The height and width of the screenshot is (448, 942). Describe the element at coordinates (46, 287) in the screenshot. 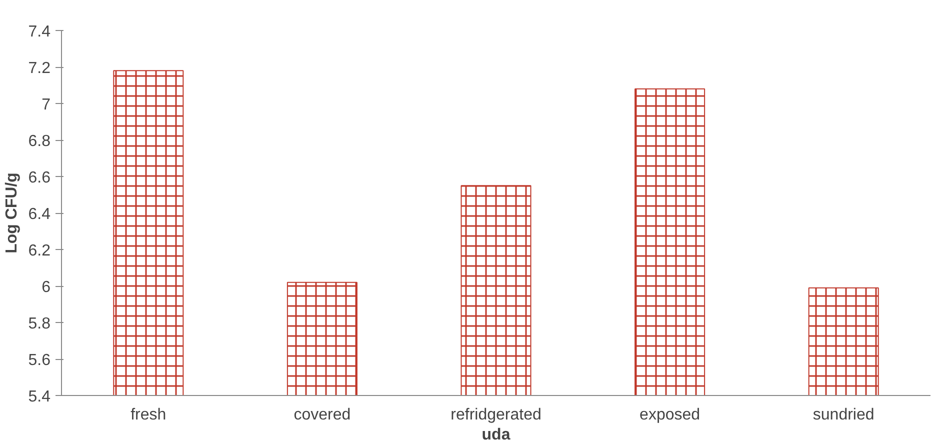

I see `y-tick-label: 6` at that location.